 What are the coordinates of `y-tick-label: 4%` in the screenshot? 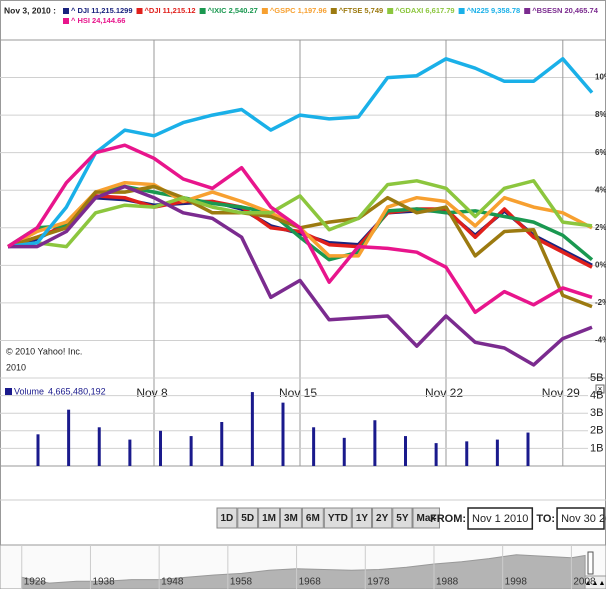 It's located at (600, 189).